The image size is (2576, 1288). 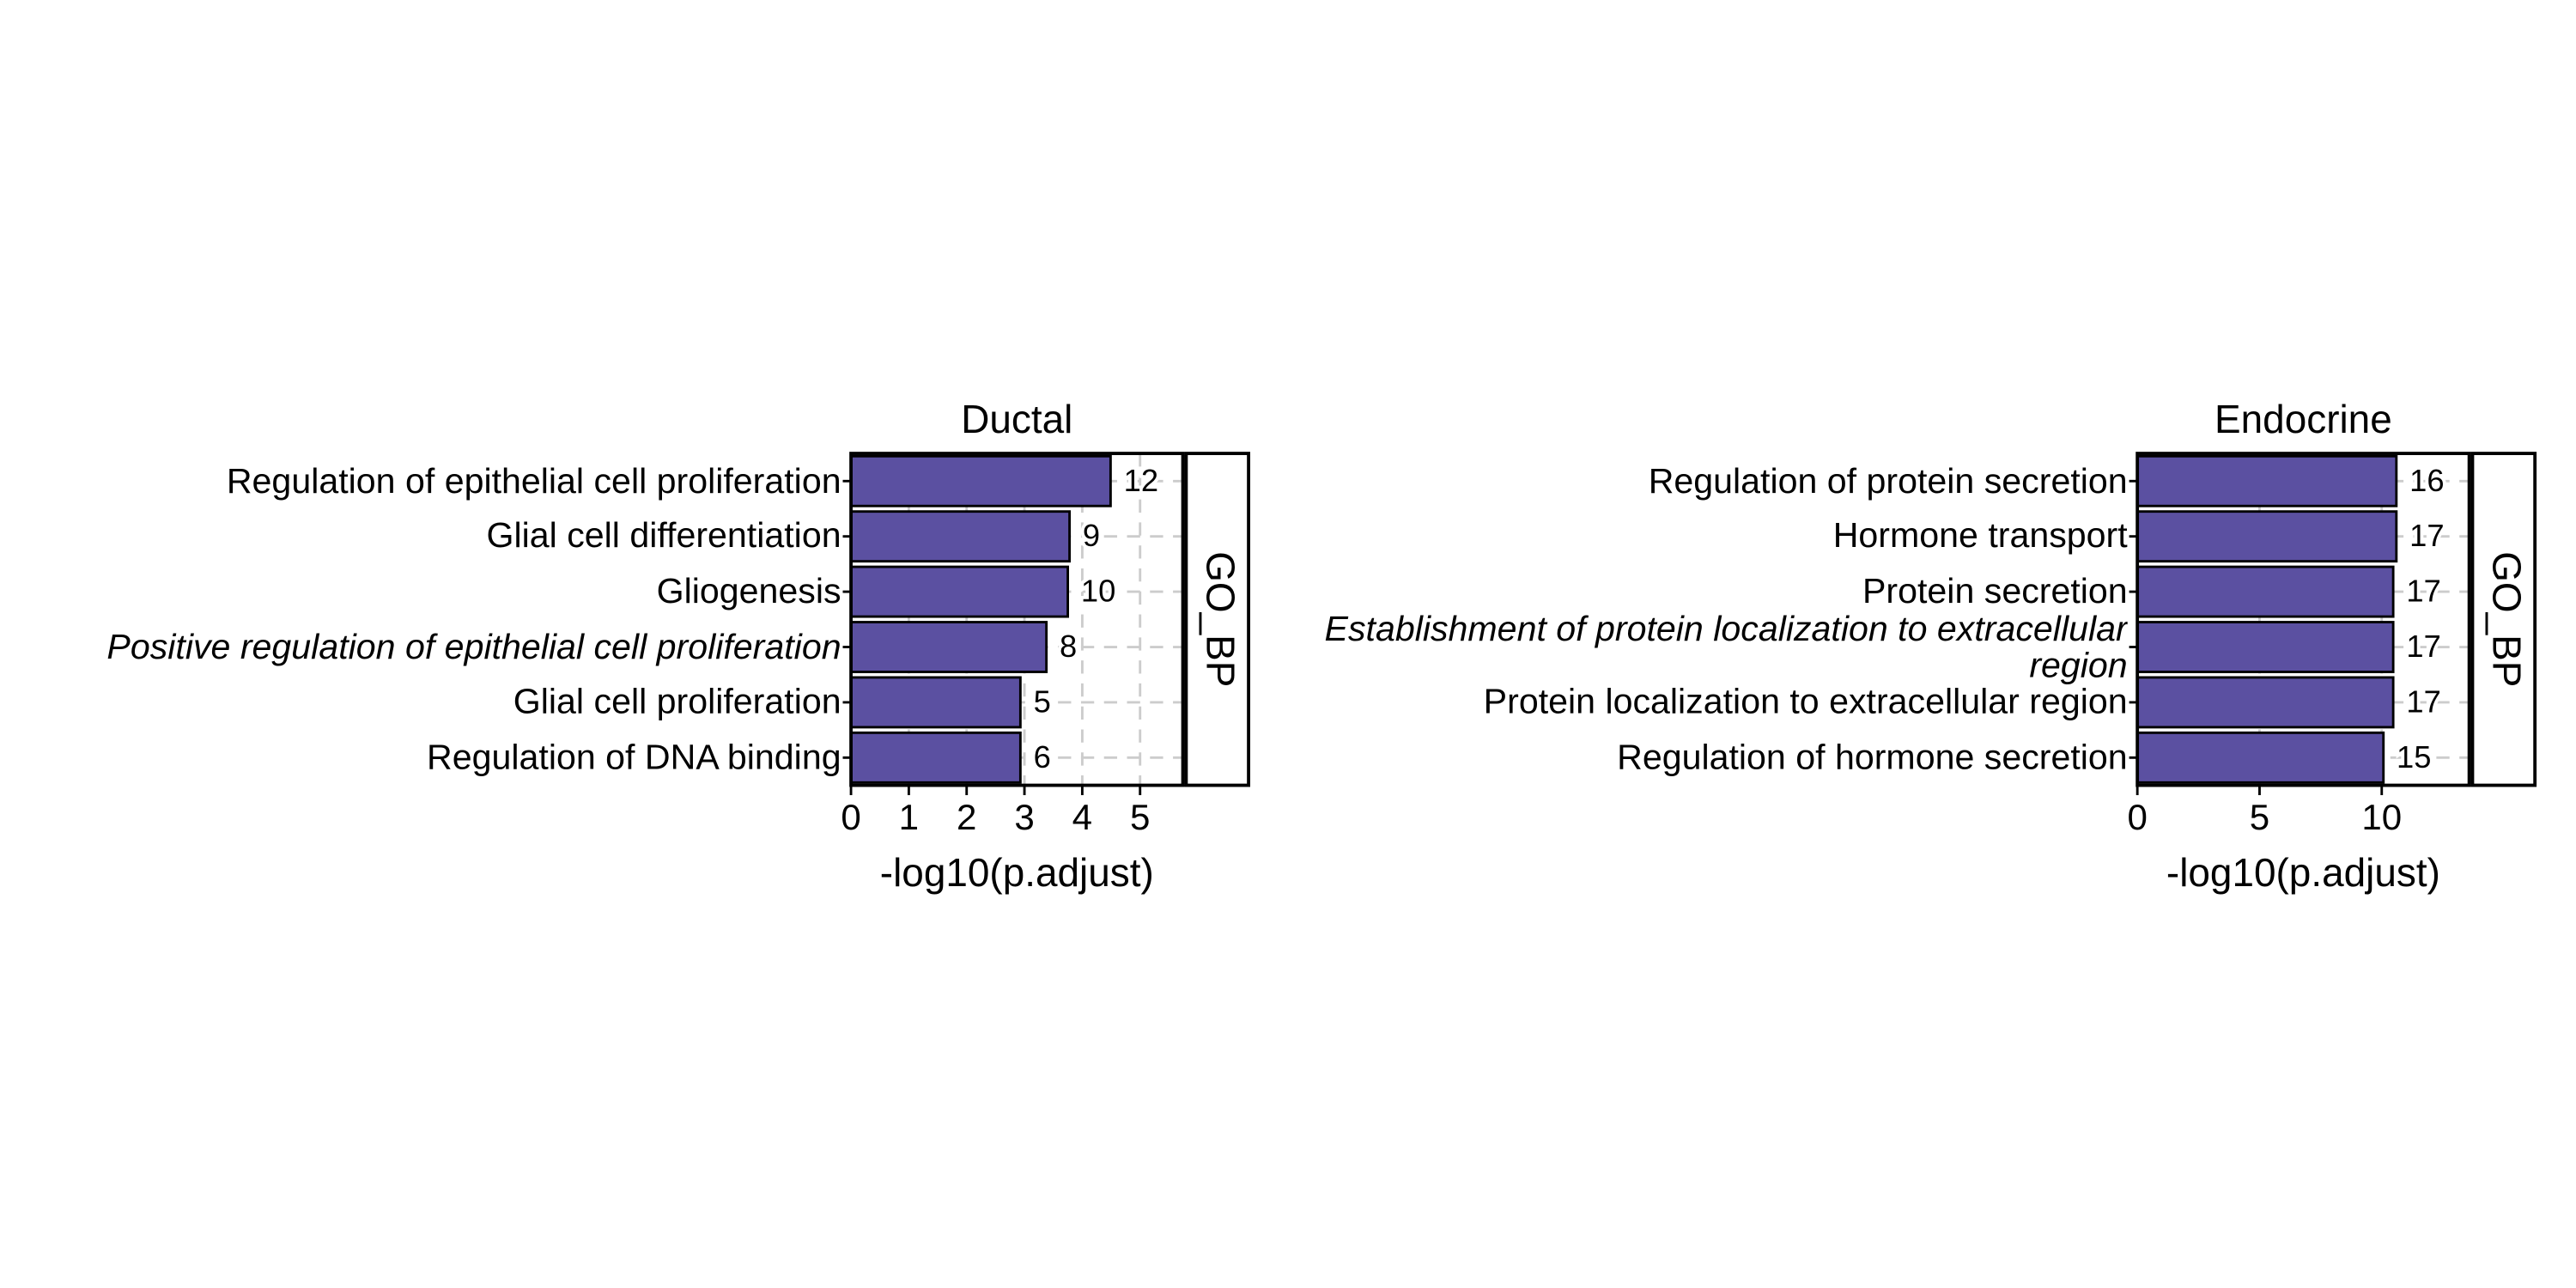 I want to click on count-label: 12, so click(x=1141, y=481).